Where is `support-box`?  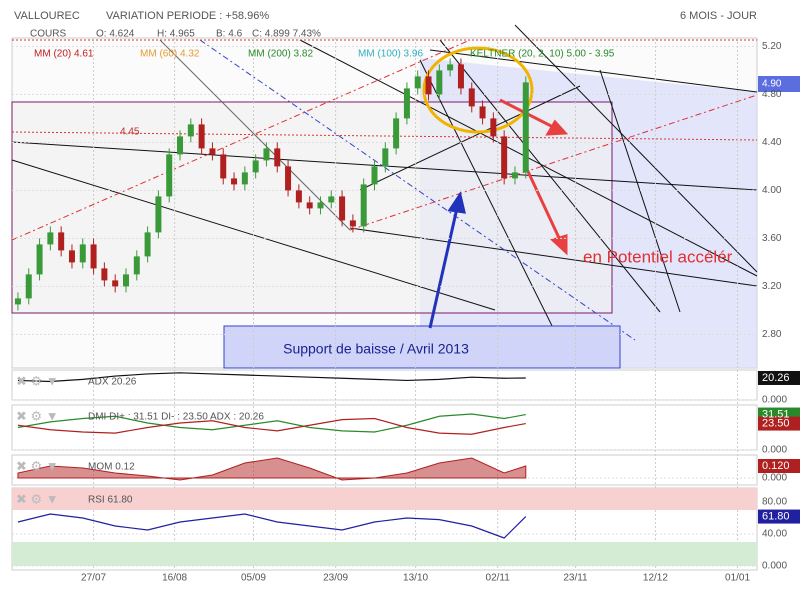
support-box is located at coordinates (422, 347).